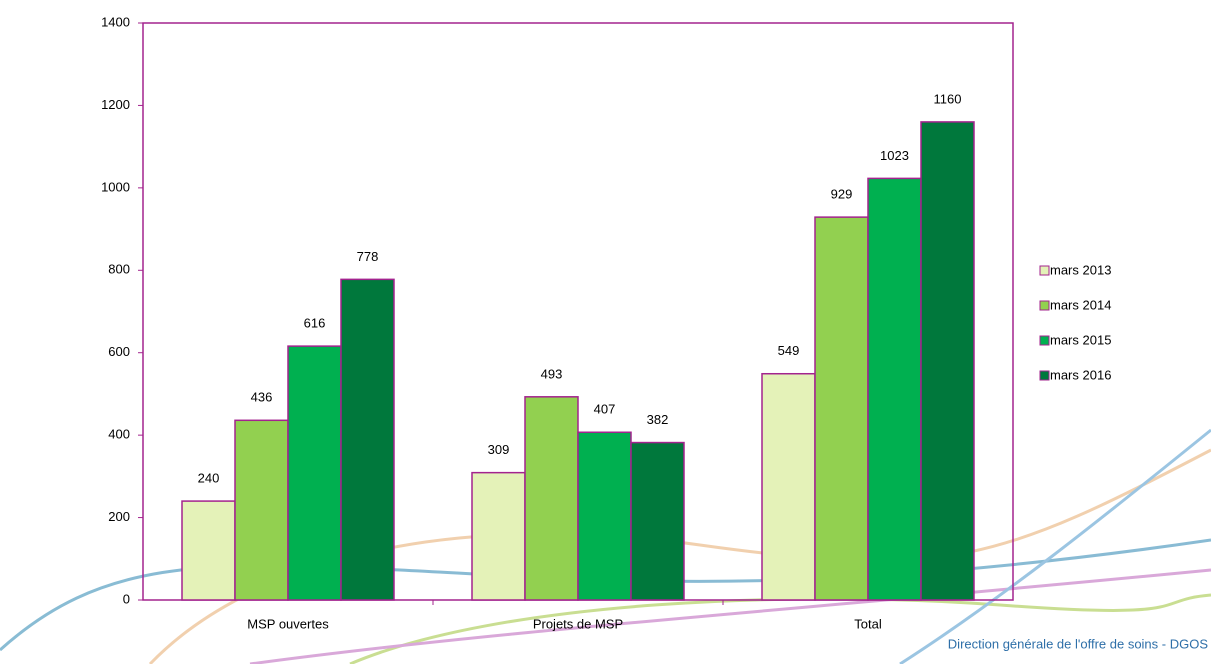 The width and height of the screenshot is (1211, 669). What do you see at coordinates (1080, 304) in the screenshot?
I see `legend-label: mars 2014` at bounding box center [1080, 304].